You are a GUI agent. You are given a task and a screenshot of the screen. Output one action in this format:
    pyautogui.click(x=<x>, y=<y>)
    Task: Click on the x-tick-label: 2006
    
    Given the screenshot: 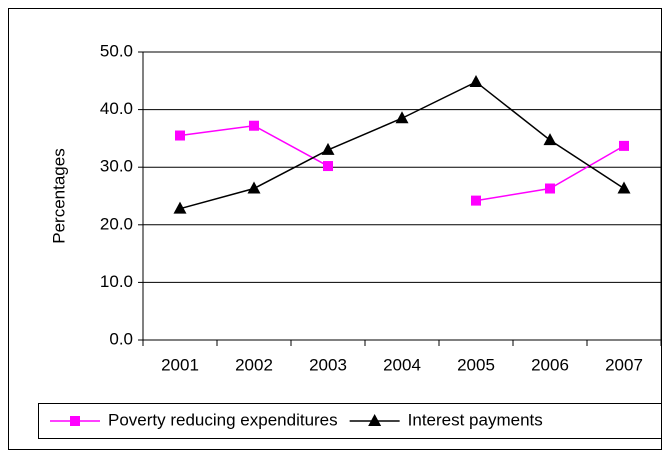 What is the action you would take?
    pyautogui.click(x=550, y=364)
    